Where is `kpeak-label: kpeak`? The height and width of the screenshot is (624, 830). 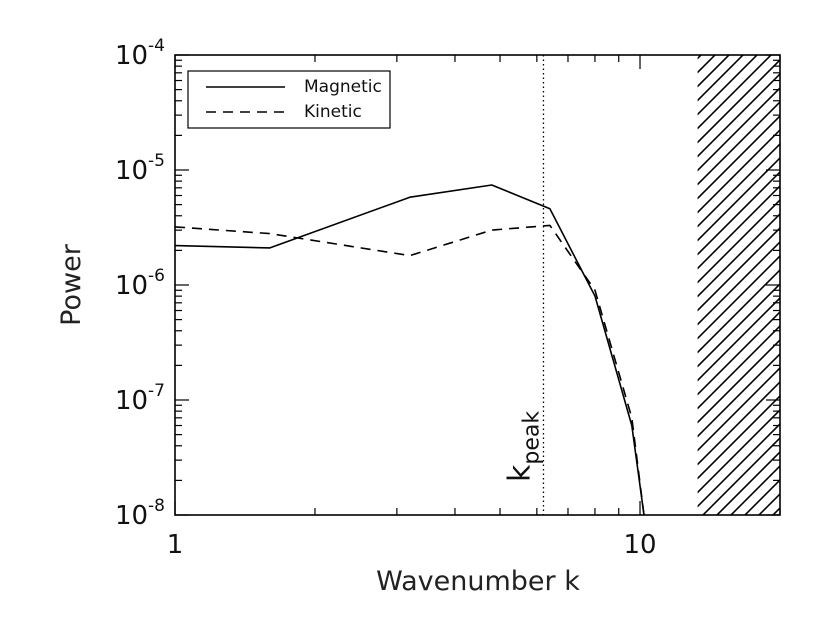
kpeak-label: kpeak is located at coordinates (523, 446).